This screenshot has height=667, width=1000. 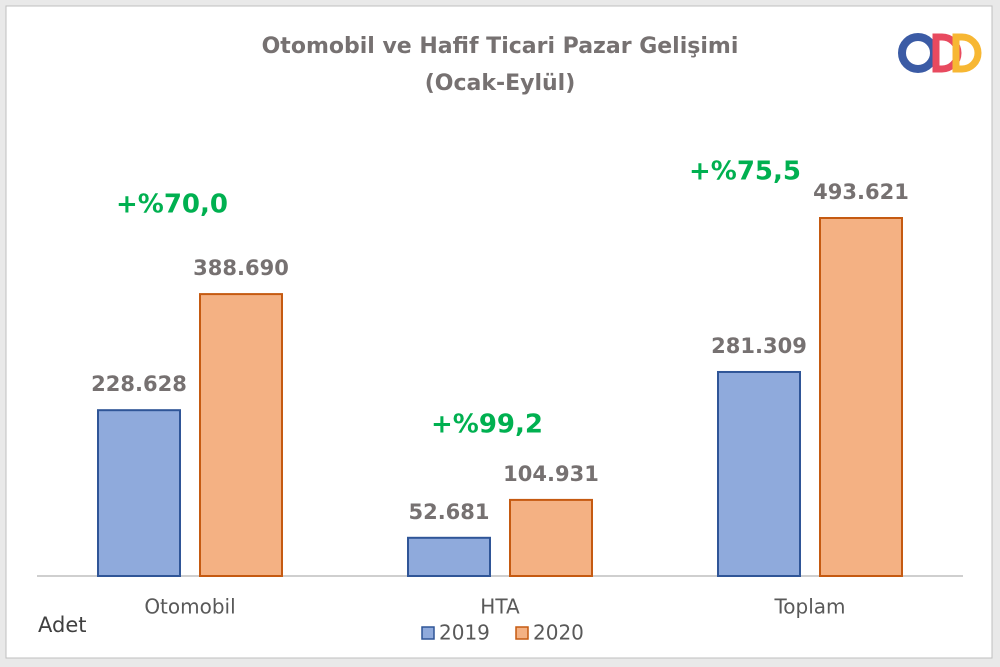 What do you see at coordinates (759, 346) in the screenshot?
I see `value-label: 281.309` at bounding box center [759, 346].